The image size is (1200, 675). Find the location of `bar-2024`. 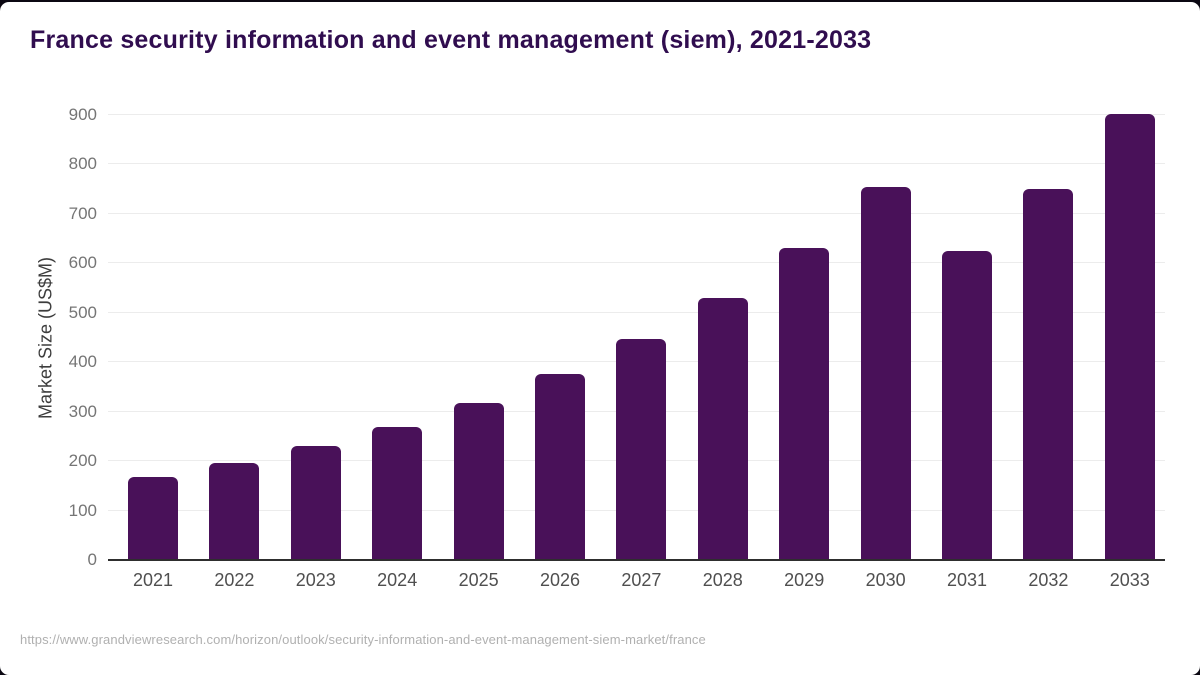

bar-2024 is located at coordinates (397, 493).